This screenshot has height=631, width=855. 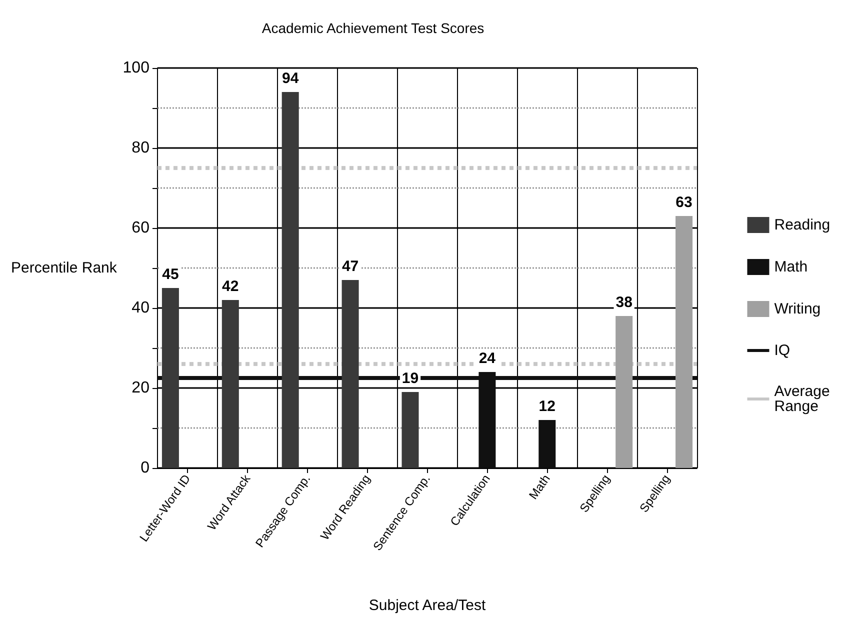 What do you see at coordinates (64, 268) in the screenshot?
I see `y-axis-title: Percentile Rank` at bounding box center [64, 268].